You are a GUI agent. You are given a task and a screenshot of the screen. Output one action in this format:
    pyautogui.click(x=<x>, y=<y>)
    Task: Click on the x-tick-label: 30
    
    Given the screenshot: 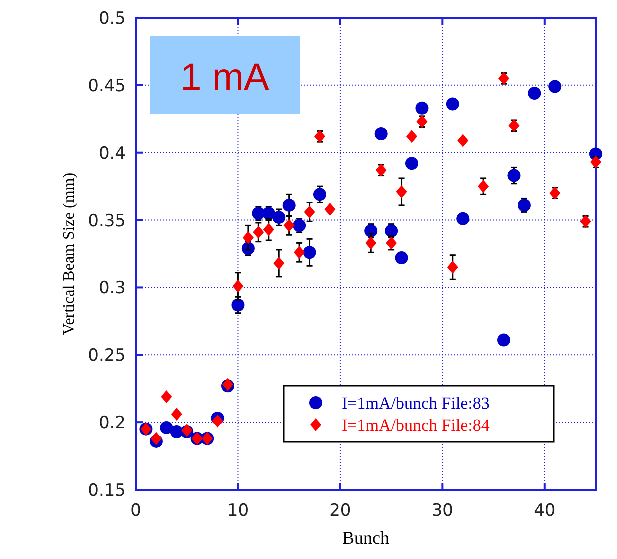 What is the action you would take?
    pyautogui.click(x=443, y=511)
    